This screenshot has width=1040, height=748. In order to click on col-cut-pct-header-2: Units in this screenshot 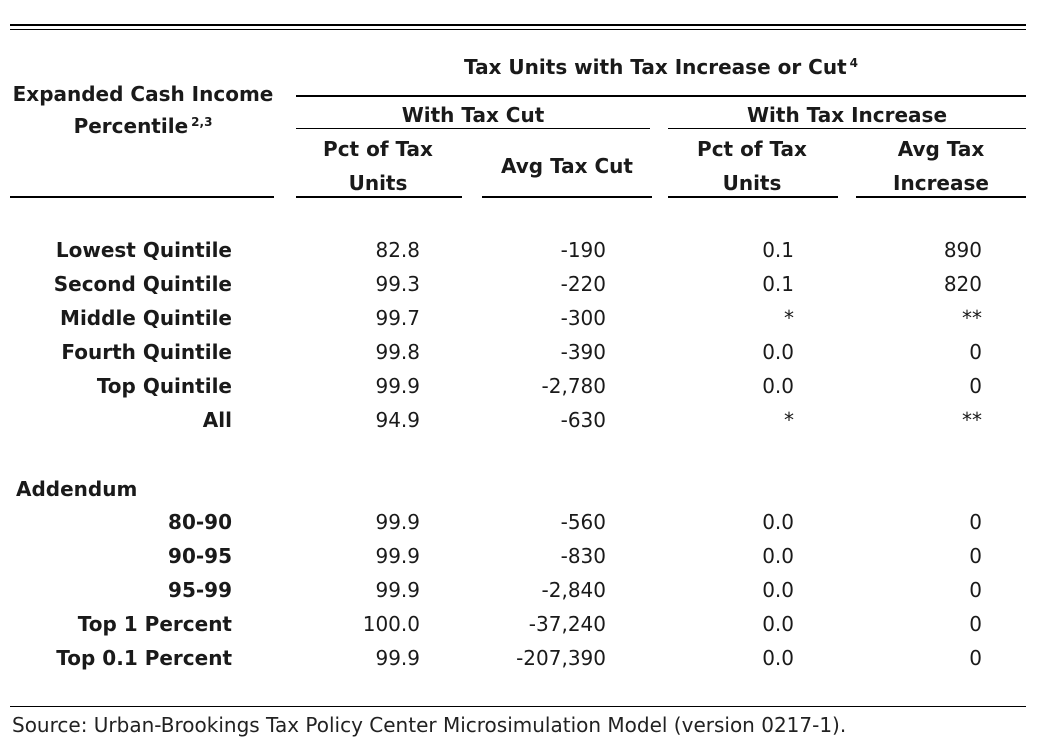, I will do `click(378, 183)`.